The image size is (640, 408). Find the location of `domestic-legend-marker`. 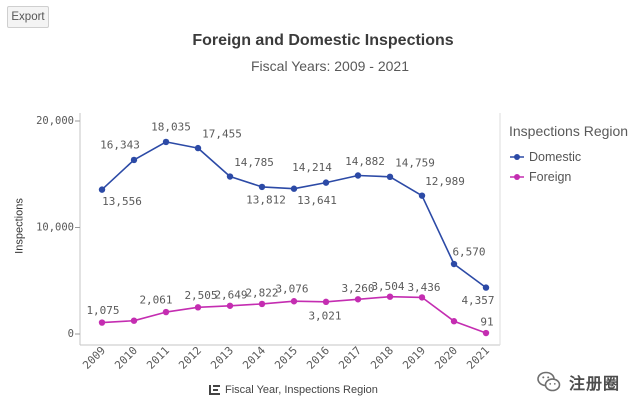

domestic-legend-marker is located at coordinates (517, 157).